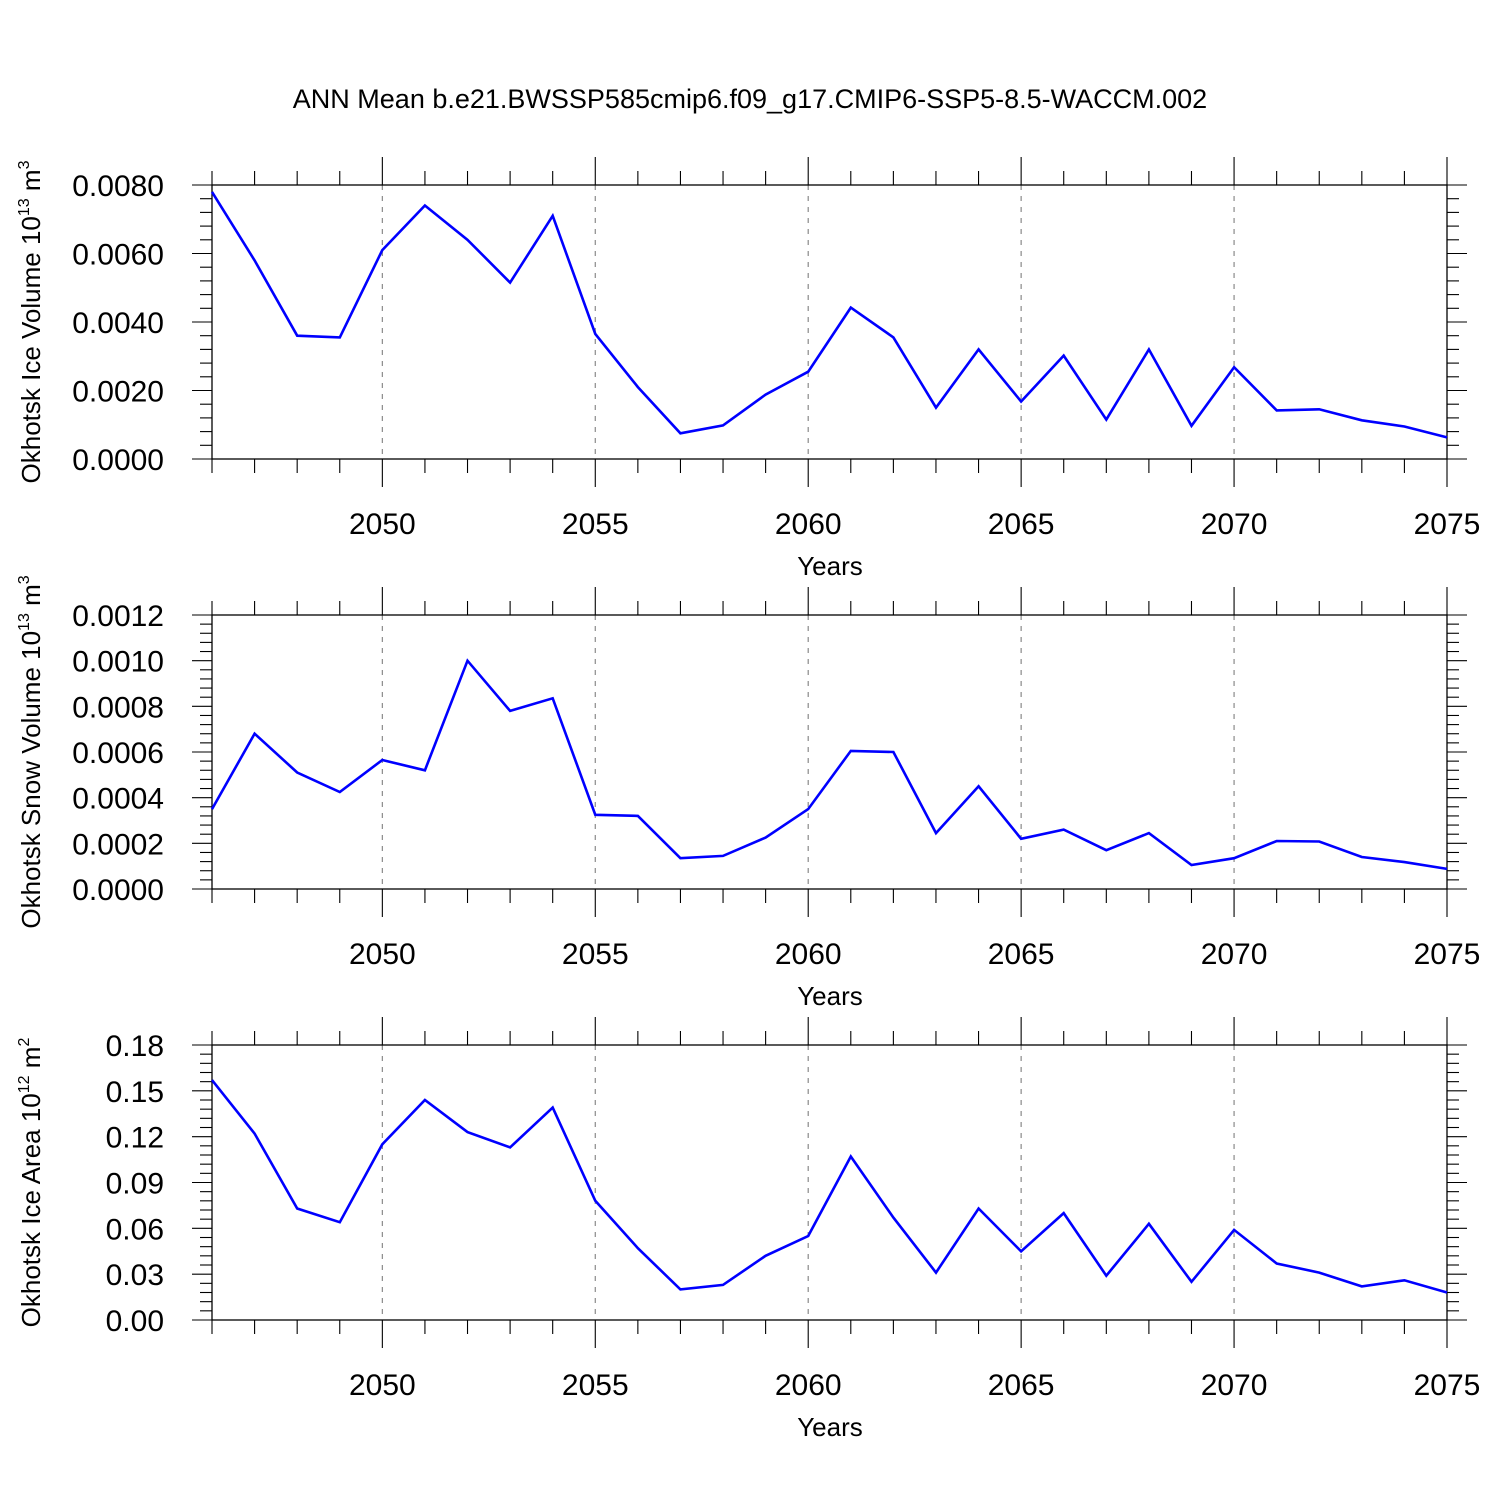 The height and width of the screenshot is (1500, 1500). What do you see at coordinates (118, 255) in the screenshot?
I see `y-tick-label: 0.0060` at bounding box center [118, 255].